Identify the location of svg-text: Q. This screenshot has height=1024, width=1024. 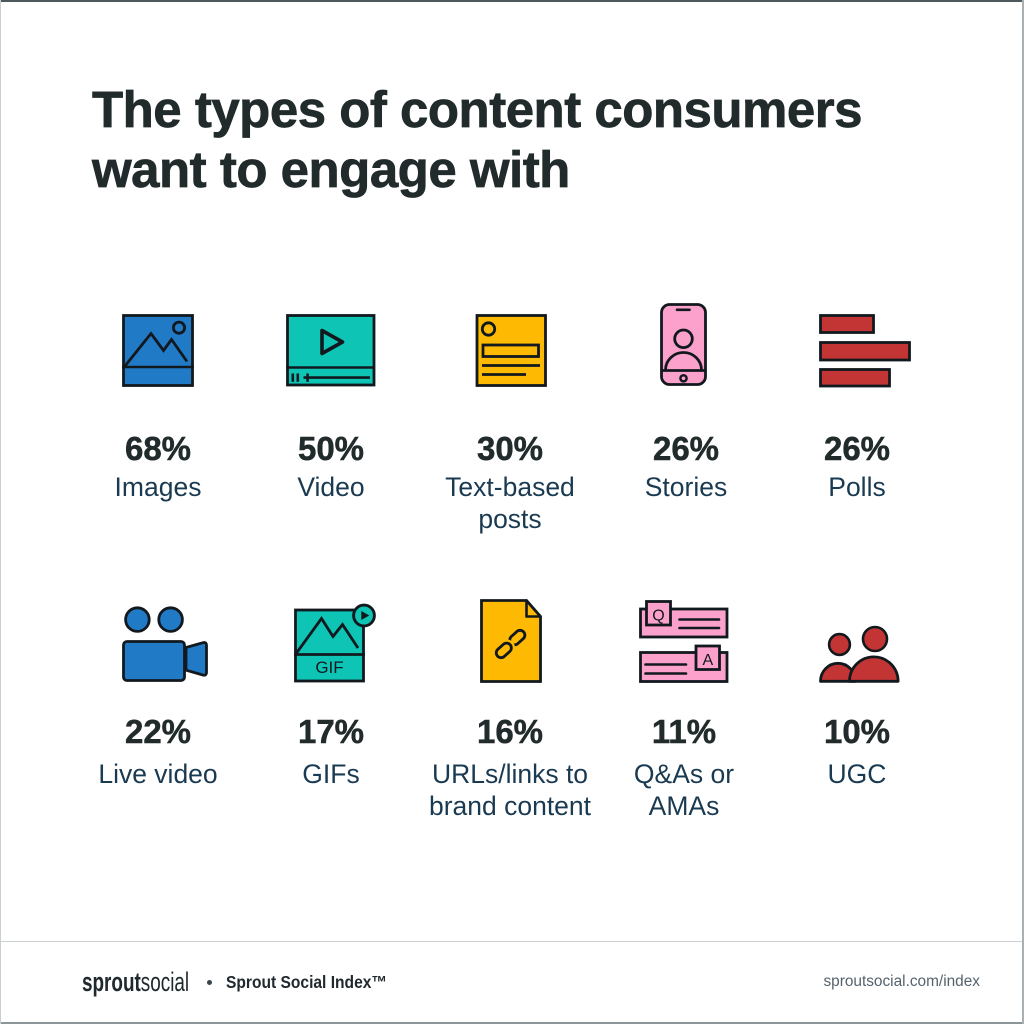
(658, 616).